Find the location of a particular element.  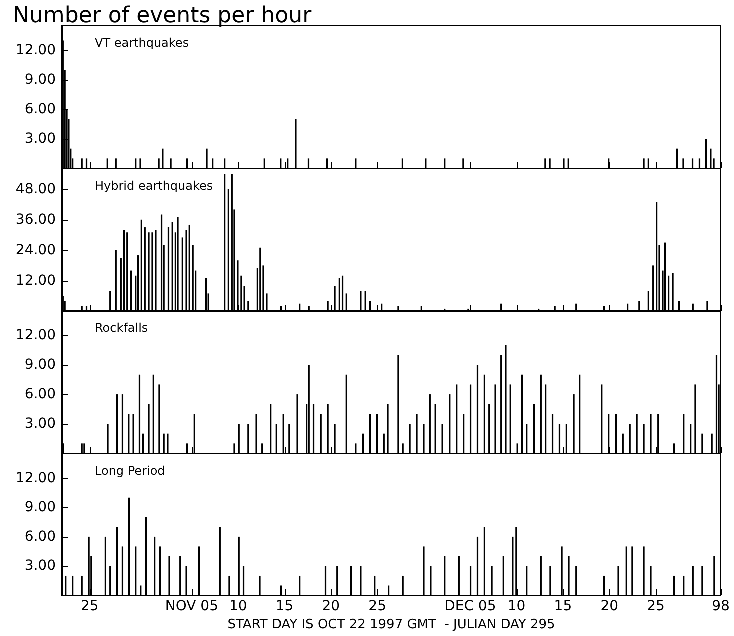

x-tick-label: NOV 05 is located at coordinates (191, 606).